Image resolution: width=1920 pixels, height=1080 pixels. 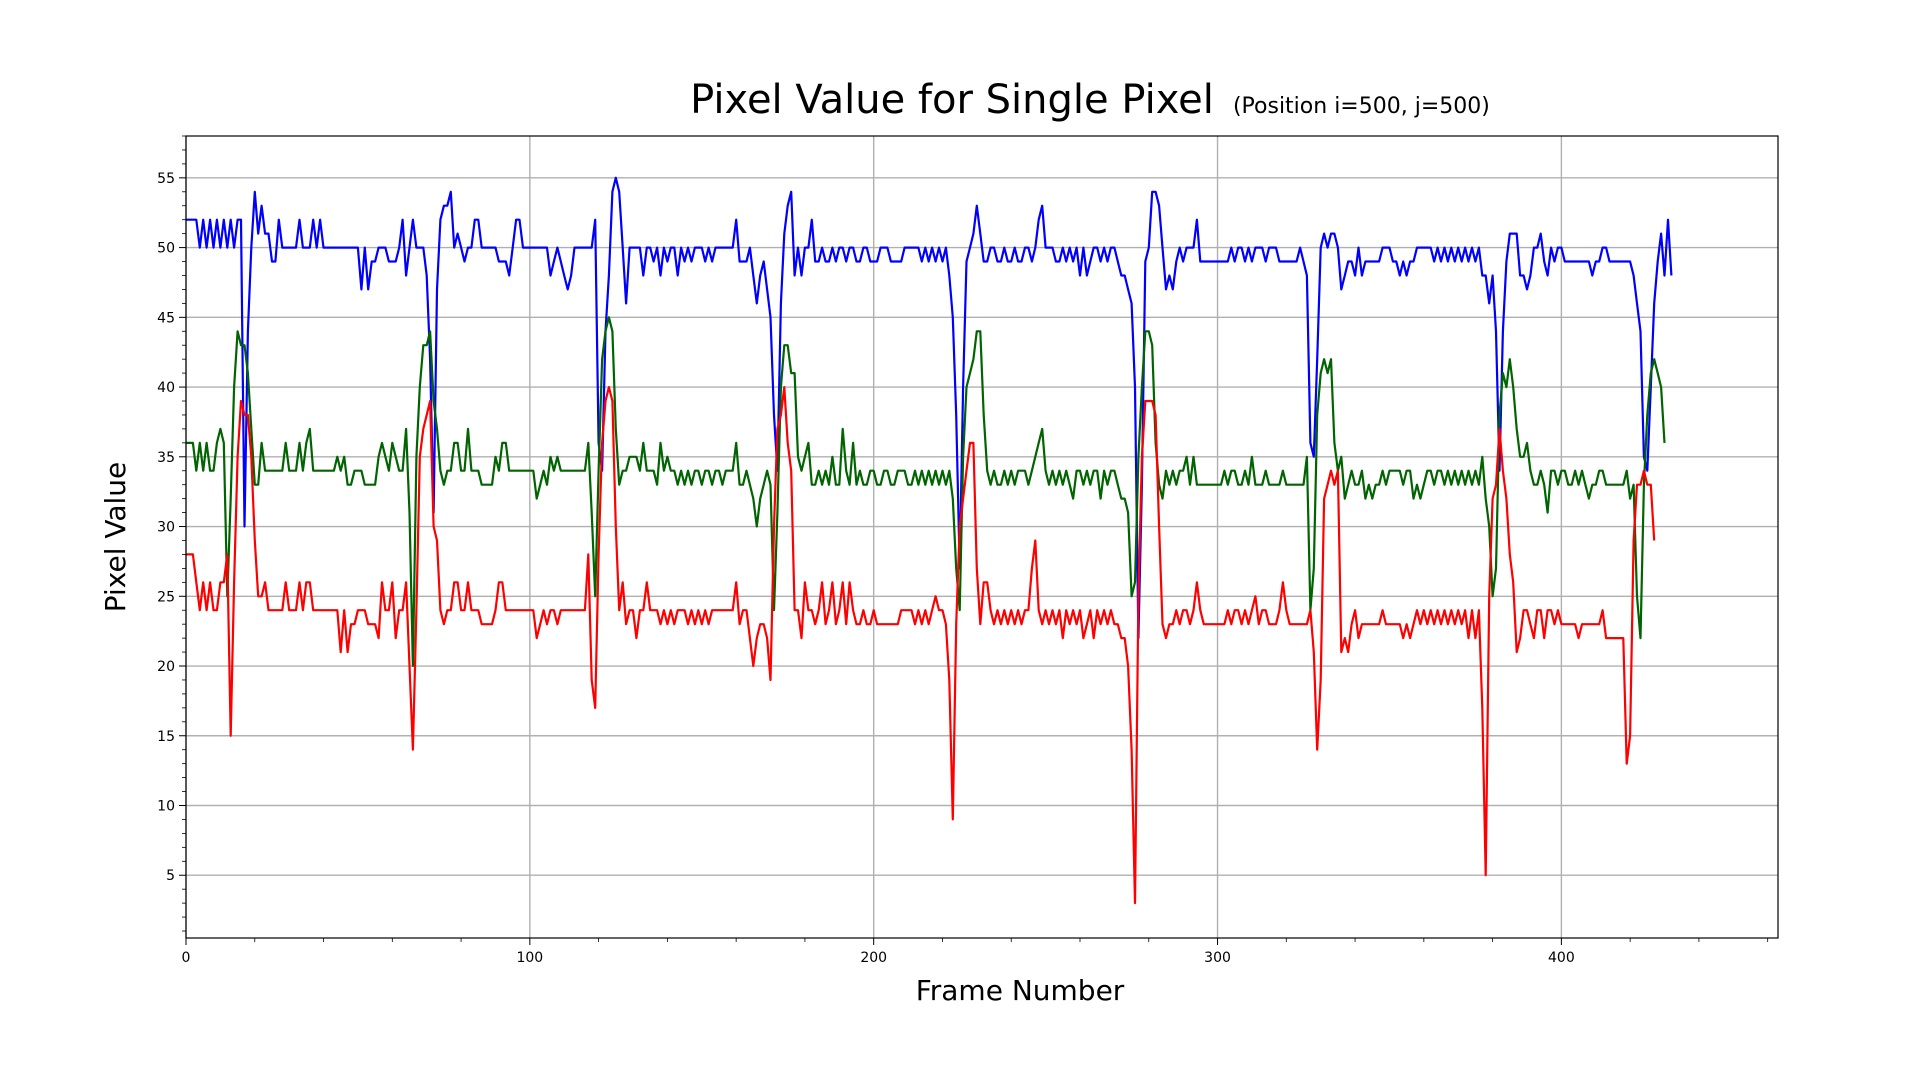 I want to click on x-tick-label: 100, so click(x=529, y=958).